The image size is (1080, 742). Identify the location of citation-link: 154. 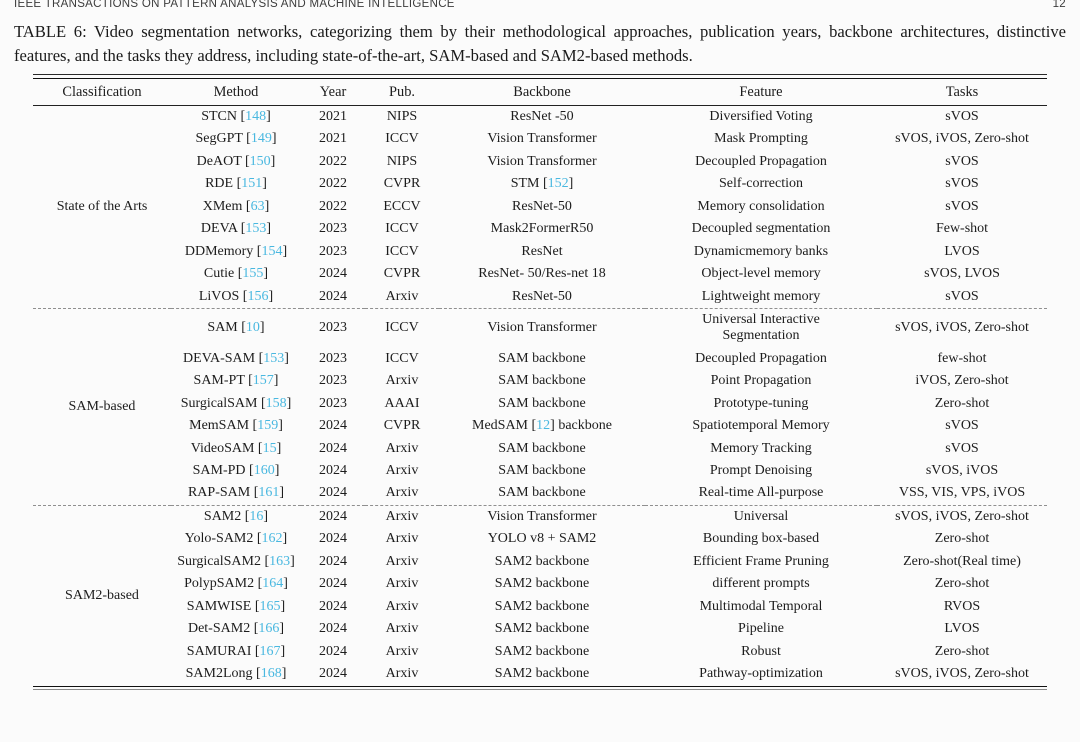
(272, 251).